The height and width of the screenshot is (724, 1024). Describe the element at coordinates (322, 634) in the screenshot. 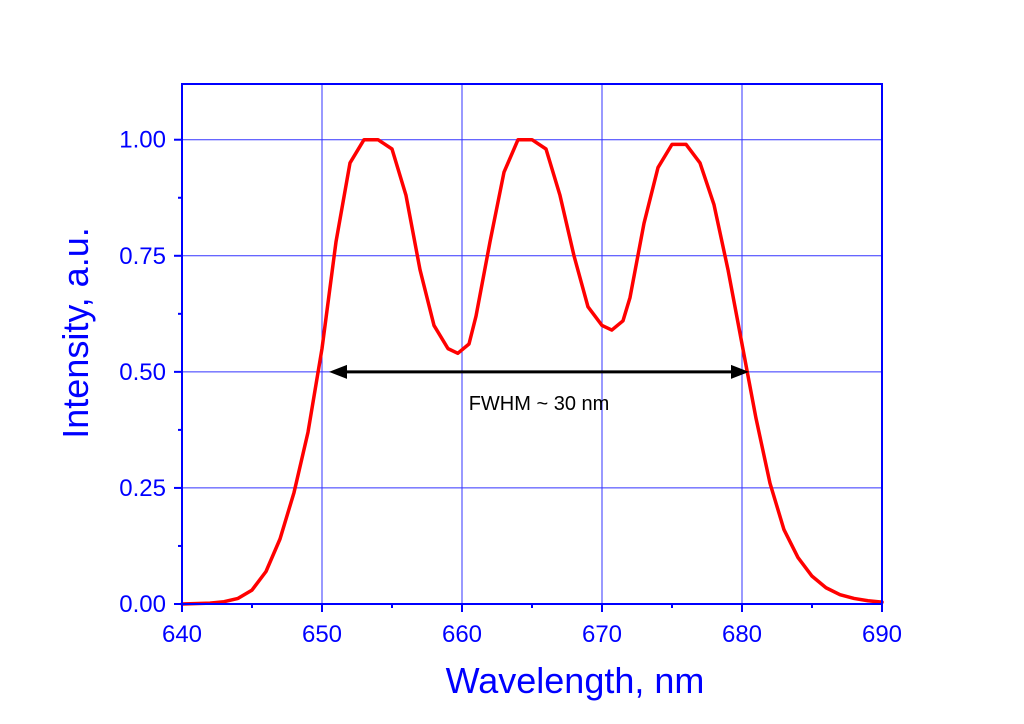

I see `x-tick-label: 650` at that location.